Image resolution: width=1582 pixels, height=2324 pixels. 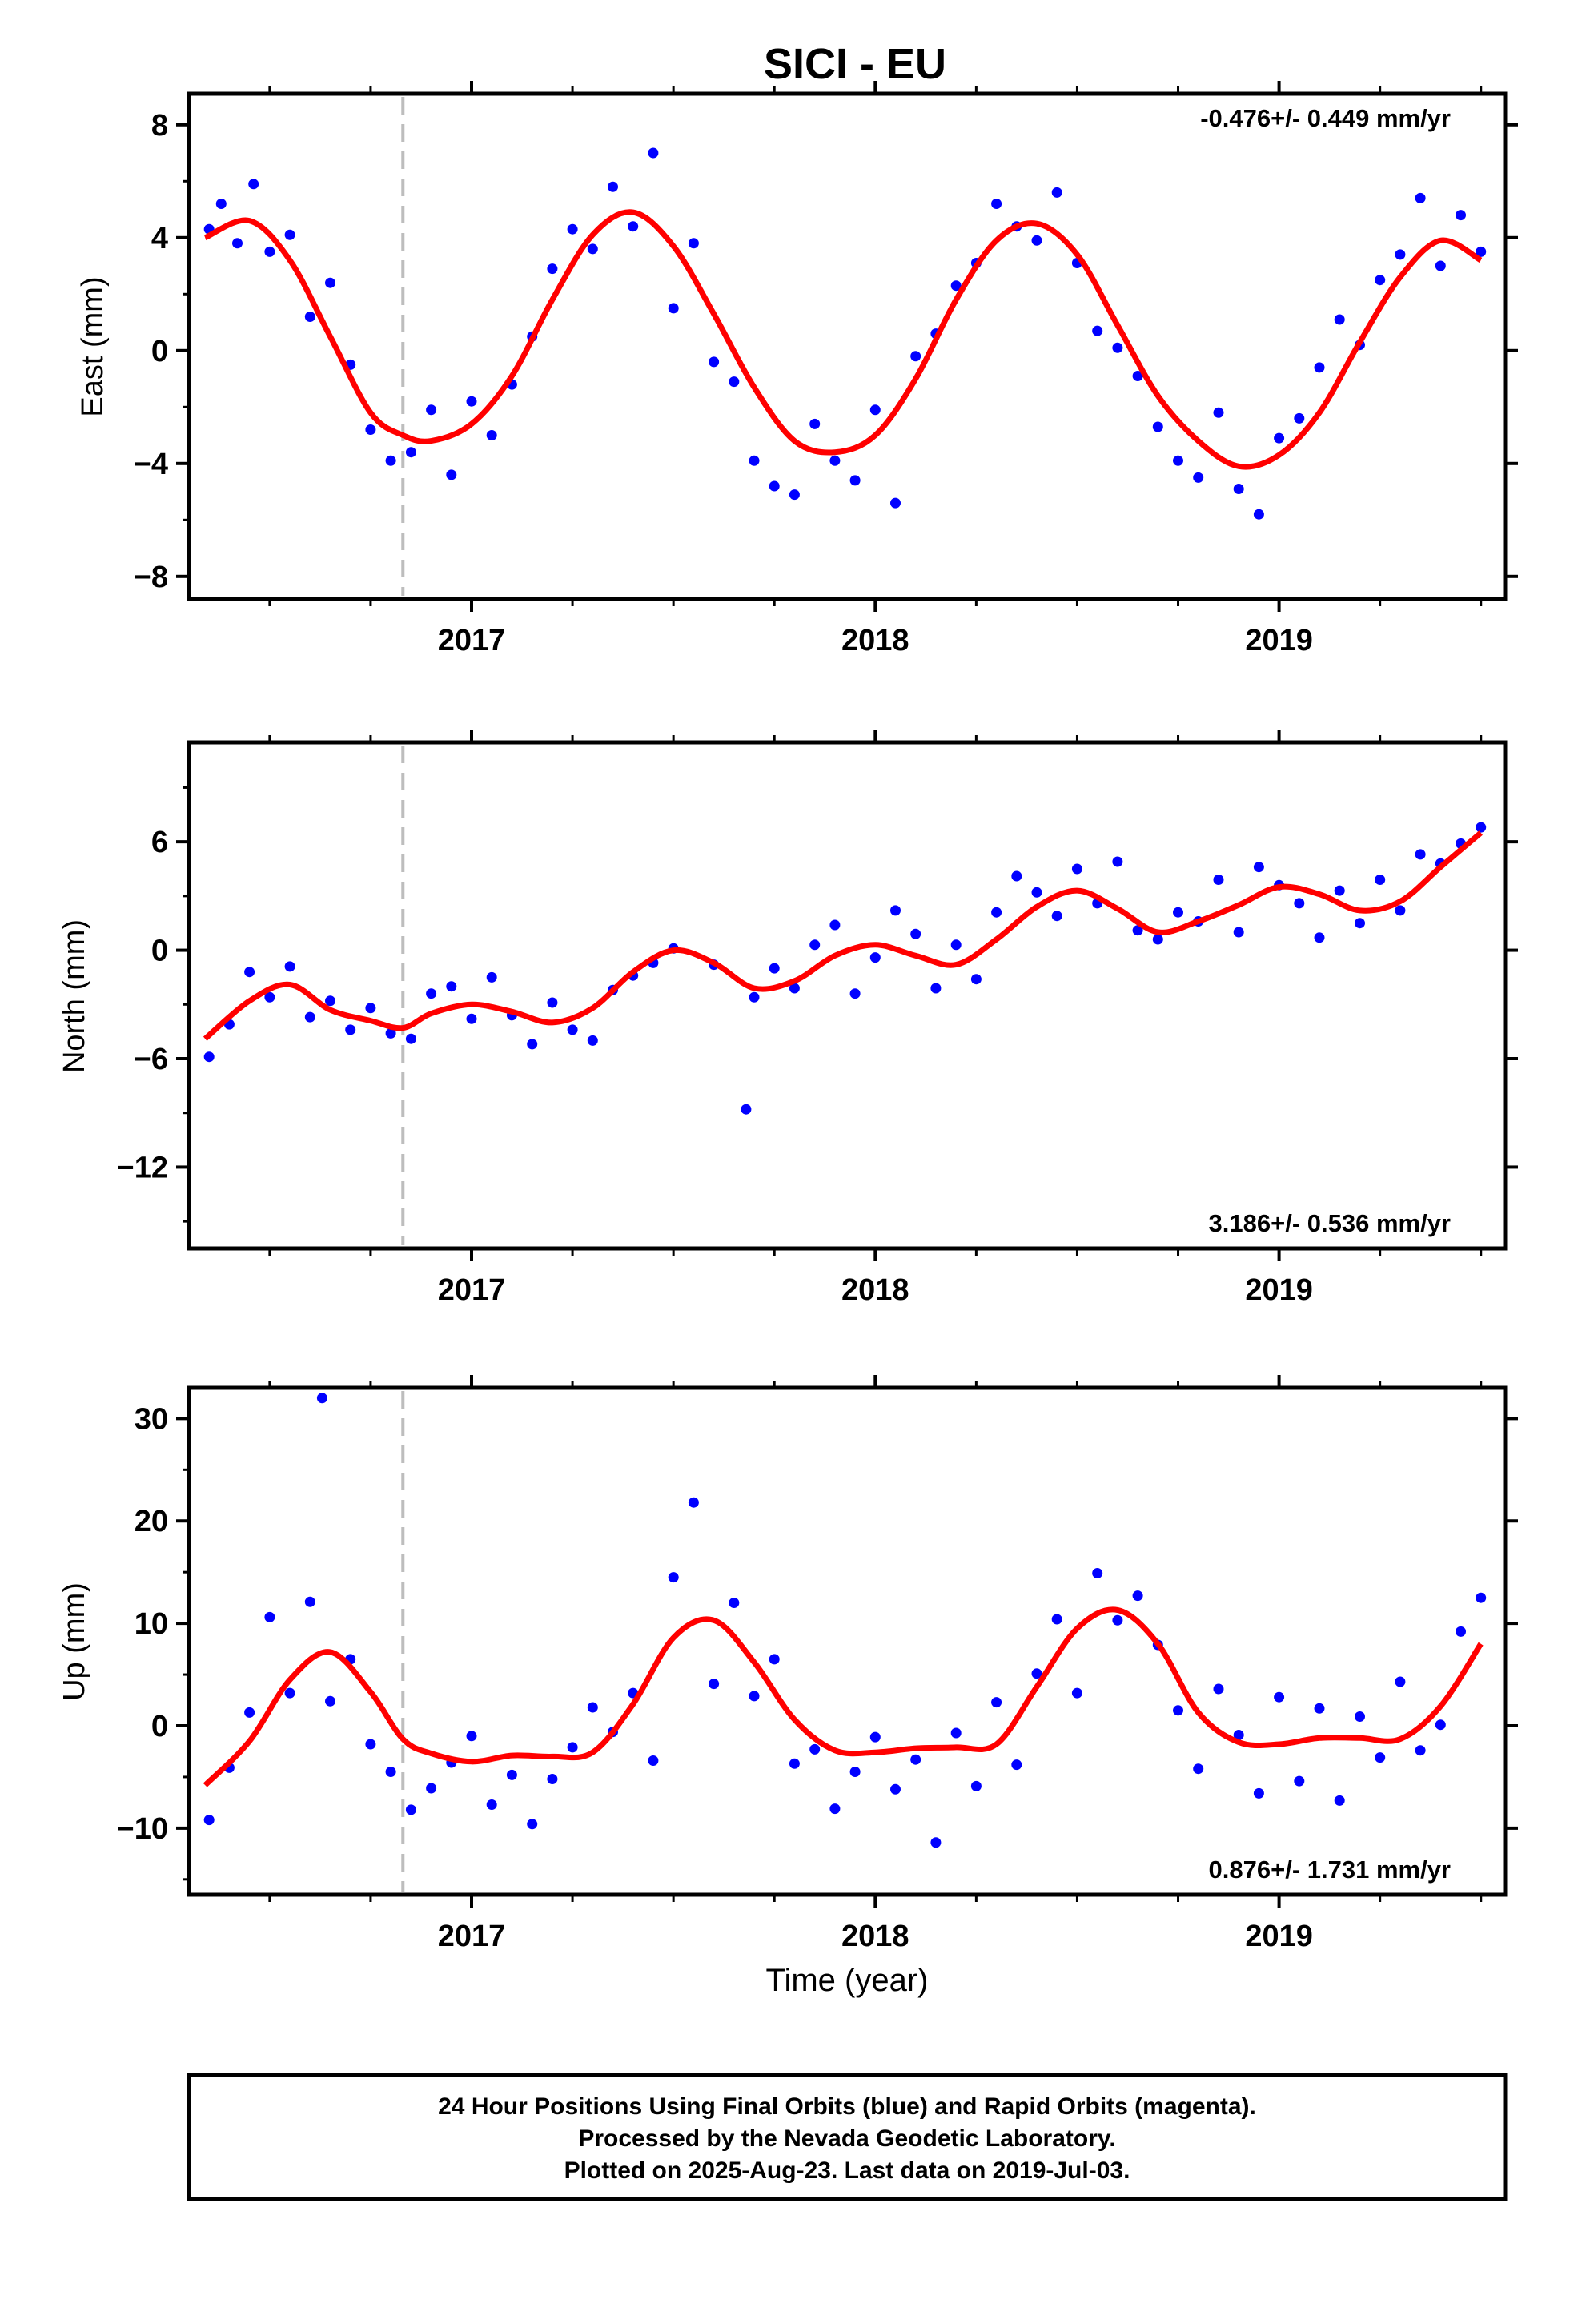 I want to click on up-rate-label: 0.876+/- 1.731 mm/yr, so click(x=1330, y=1870).